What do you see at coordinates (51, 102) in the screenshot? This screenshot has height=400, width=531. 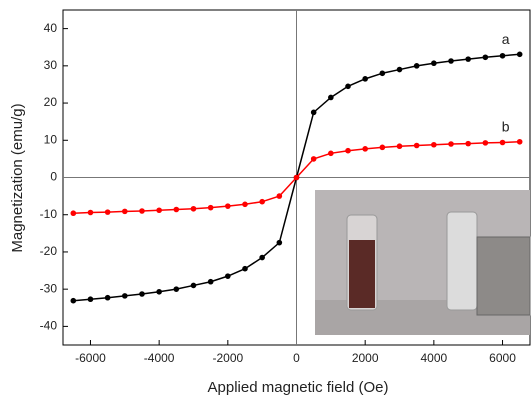 I see `y-tick-label: 20` at bounding box center [51, 102].